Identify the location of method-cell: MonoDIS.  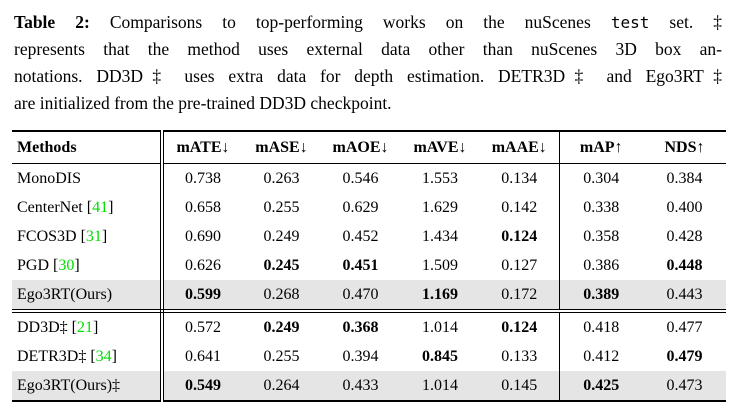
(88, 178).